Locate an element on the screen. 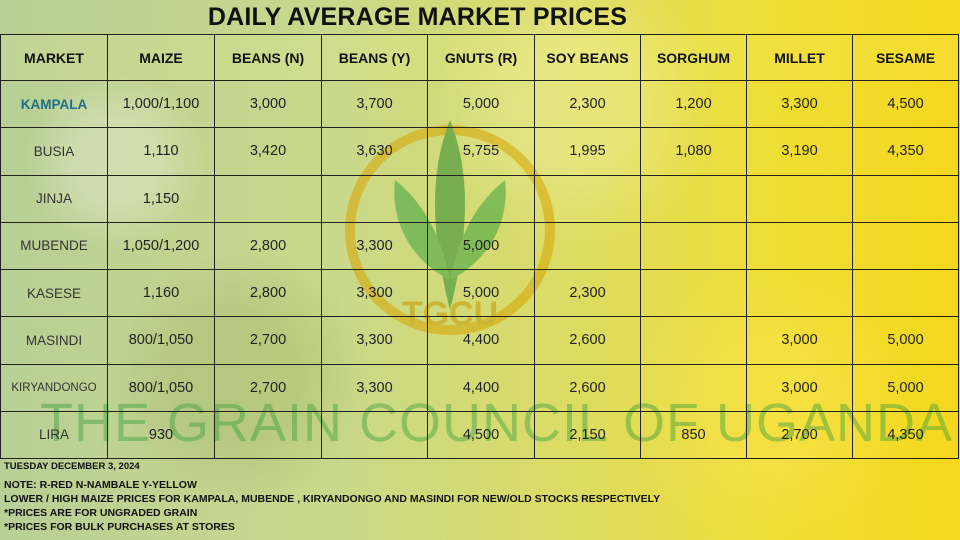  price-cell: 3,190 is located at coordinates (799, 151).